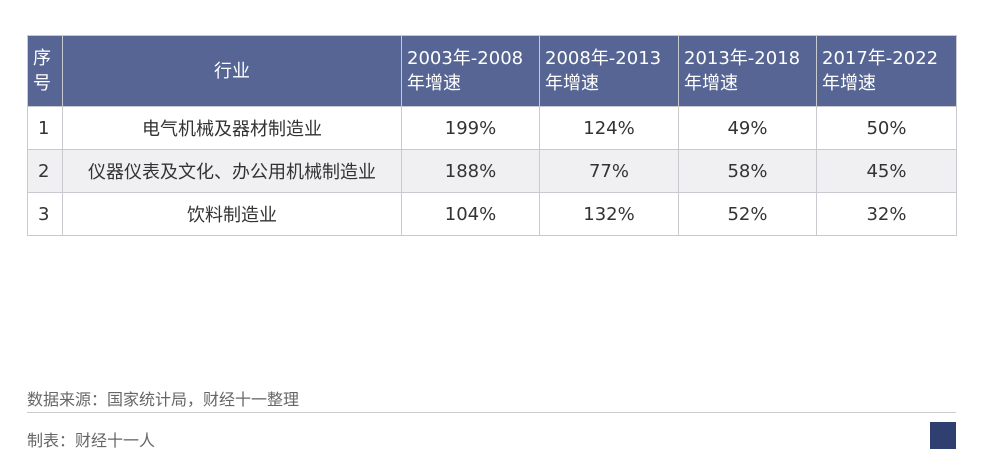 The image size is (983, 476). What do you see at coordinates (470, 171) in the screenshot?
I see `table-cell: 188%` at bounding box center [470, 171].